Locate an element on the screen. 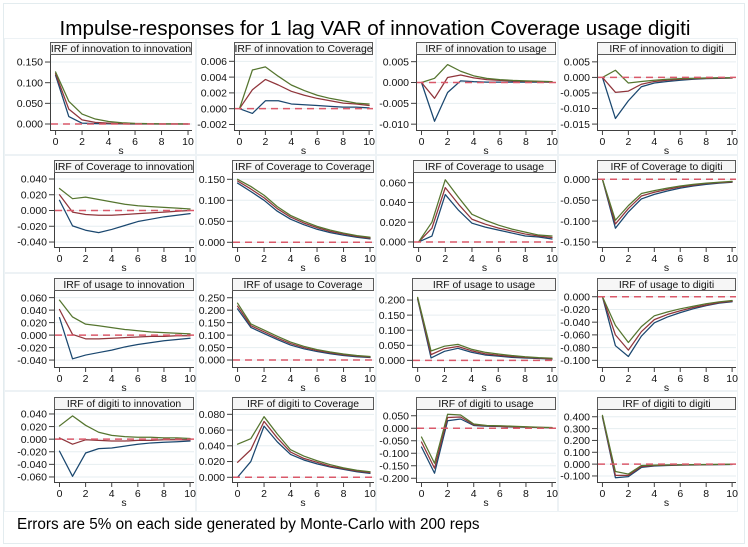  panel-title: IRF of usage to Coverage is located at coordinates (303, 285).